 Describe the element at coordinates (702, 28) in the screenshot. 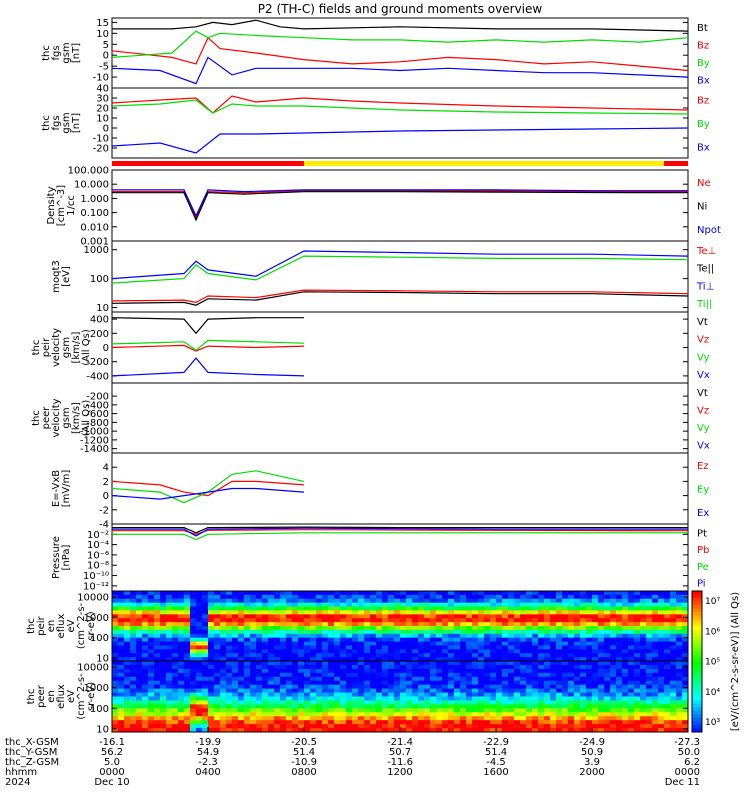

I see `legend-item: Bt` at that location.